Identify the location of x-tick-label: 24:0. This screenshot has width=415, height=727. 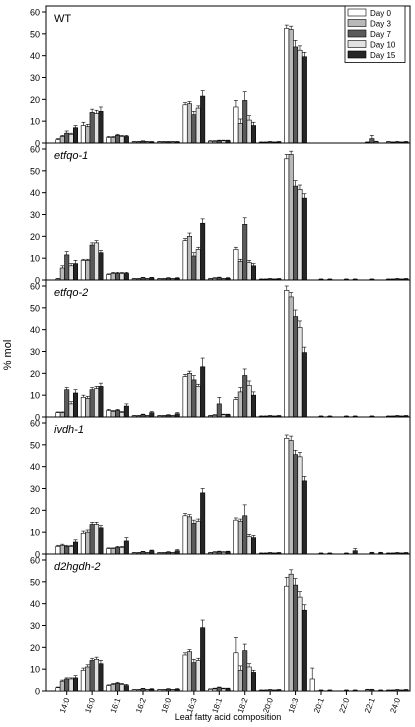
(395, 705).